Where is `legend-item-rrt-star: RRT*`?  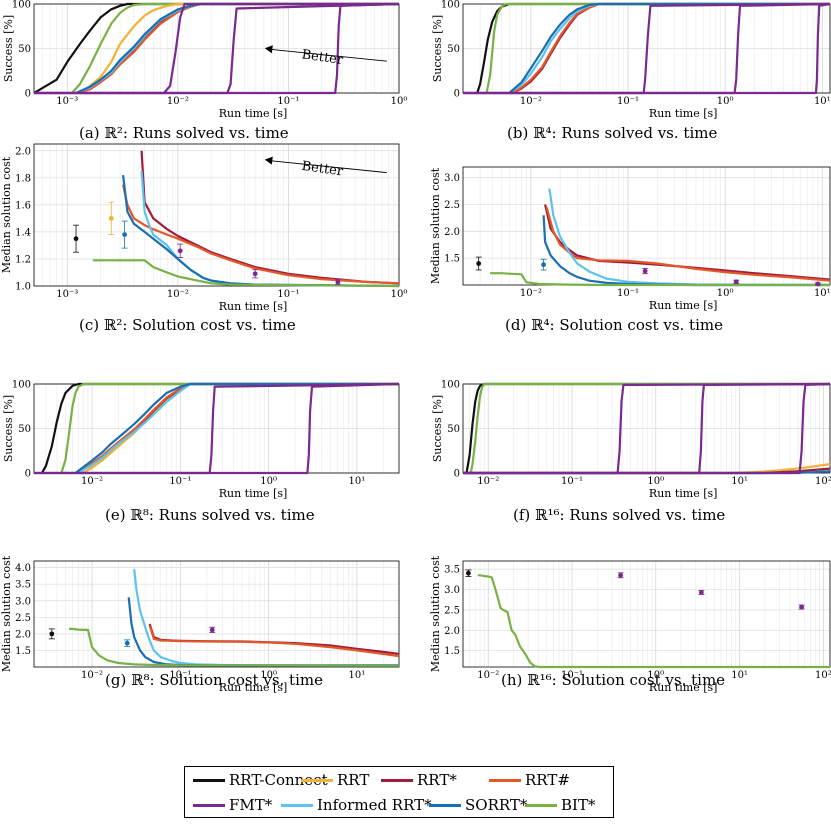 legend-item-rrt-star: RRT* is located at coordinates (419, 780).